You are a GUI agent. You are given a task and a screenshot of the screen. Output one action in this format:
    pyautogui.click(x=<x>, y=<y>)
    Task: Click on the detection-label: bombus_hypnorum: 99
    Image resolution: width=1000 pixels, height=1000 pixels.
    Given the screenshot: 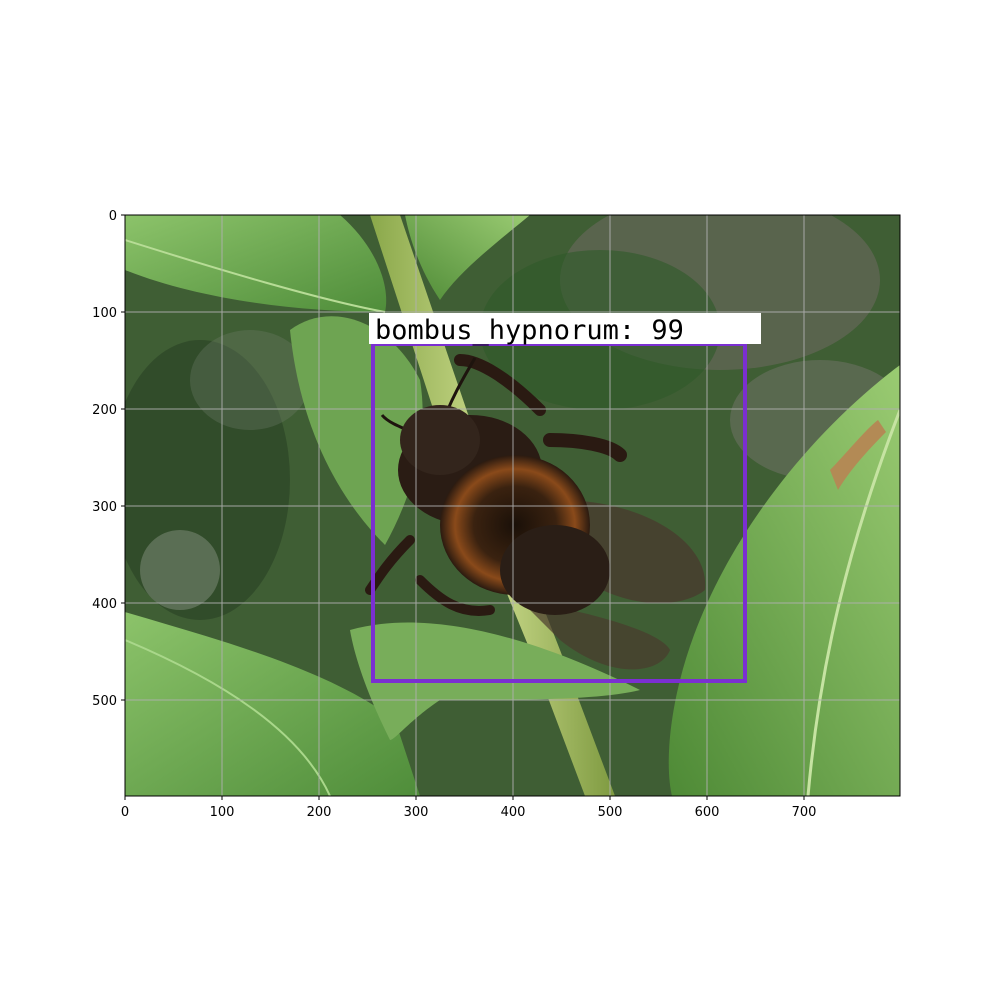 What is the action you would take?
    pyautogui.click(x=529, y=330)
    